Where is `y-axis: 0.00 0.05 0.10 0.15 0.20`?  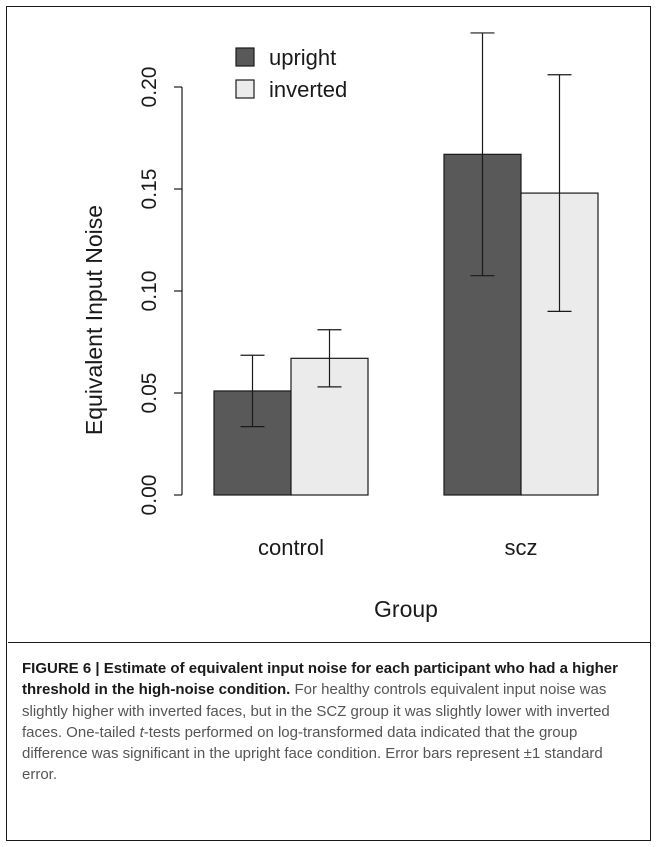 y-axis: 0.00 0.05 0.10 0.15 0.20 is located at coordinates (160, 291).